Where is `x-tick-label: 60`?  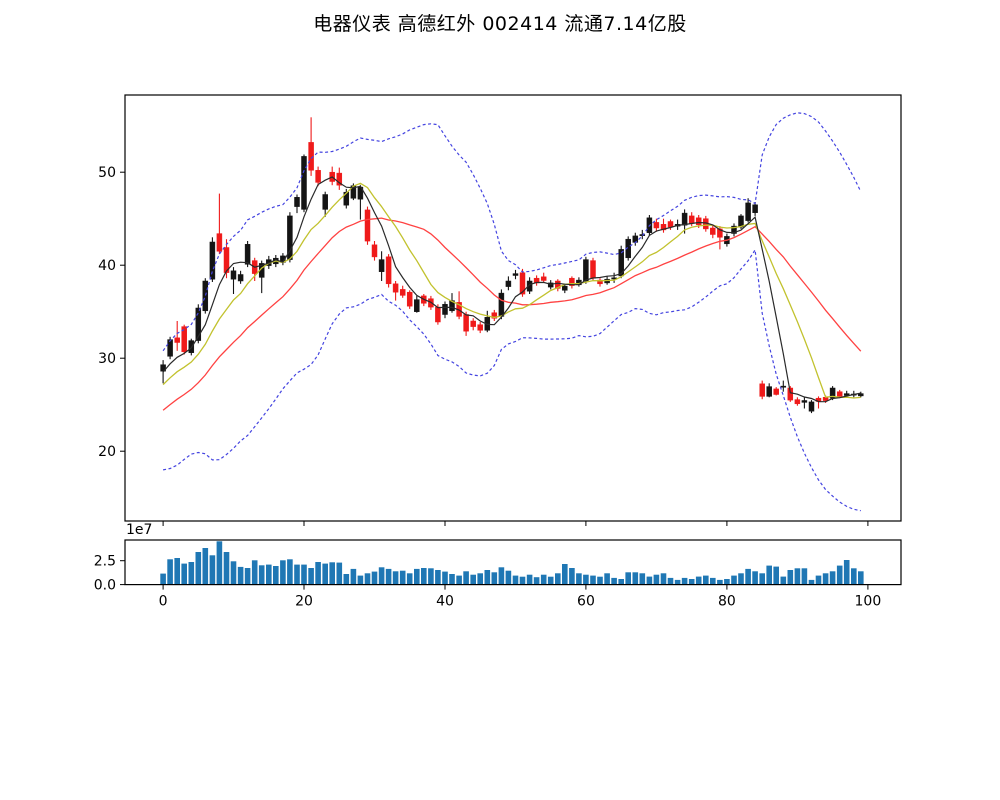
x-tick-label: 60 is located at coordinates (586, 602).